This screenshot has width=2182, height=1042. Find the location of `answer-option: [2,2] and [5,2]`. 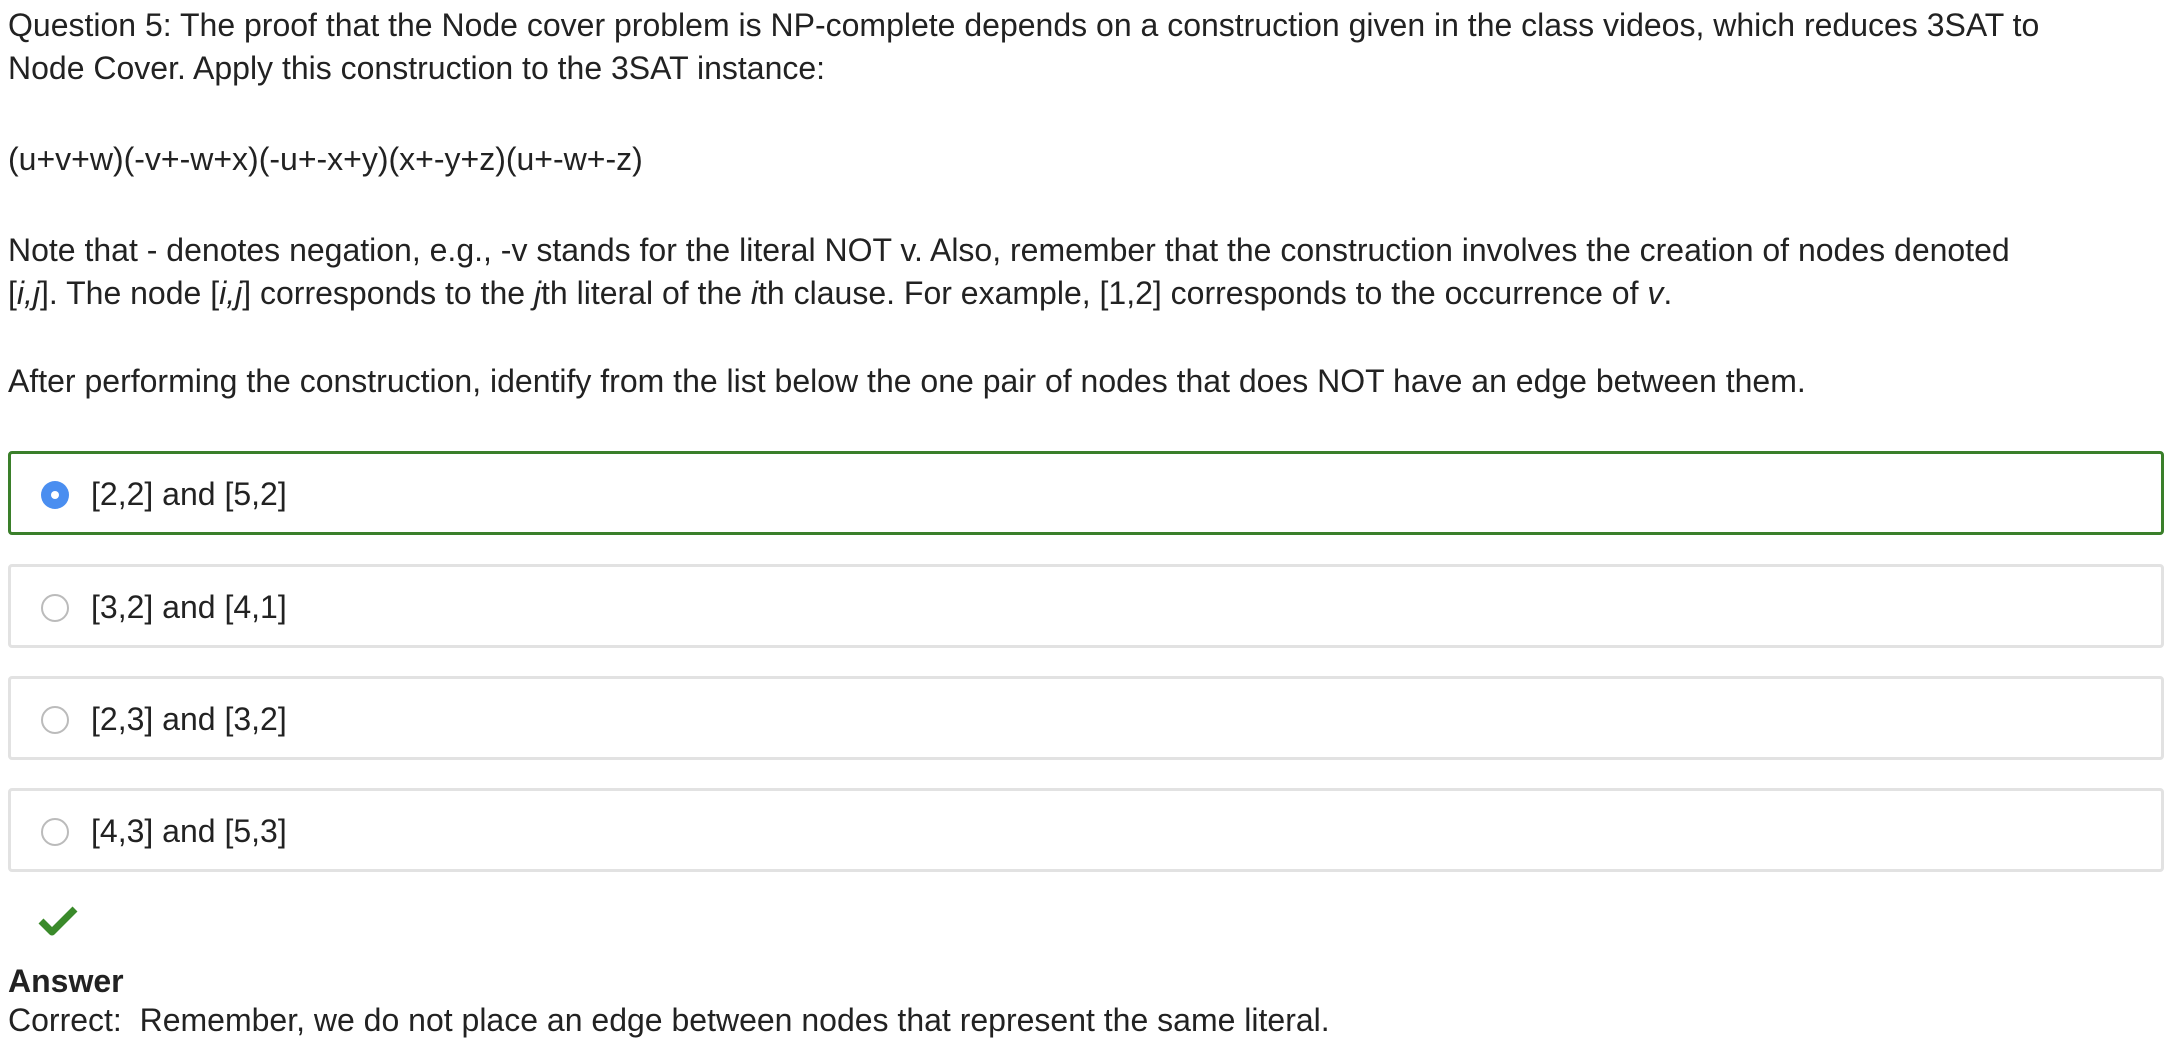

answer-option: [2,2] and [5,2] is located at coordinates (1086, 493).